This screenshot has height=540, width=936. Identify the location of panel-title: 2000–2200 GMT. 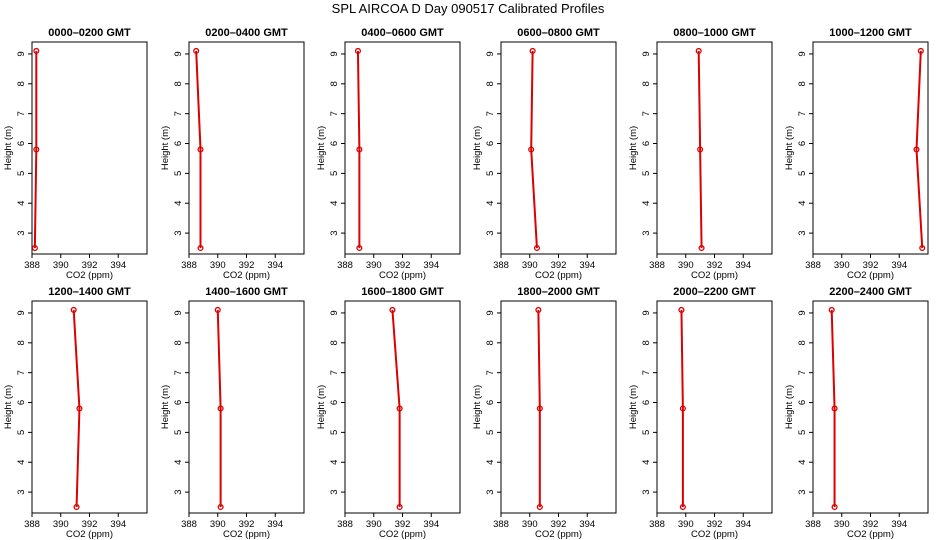
(714, 292).